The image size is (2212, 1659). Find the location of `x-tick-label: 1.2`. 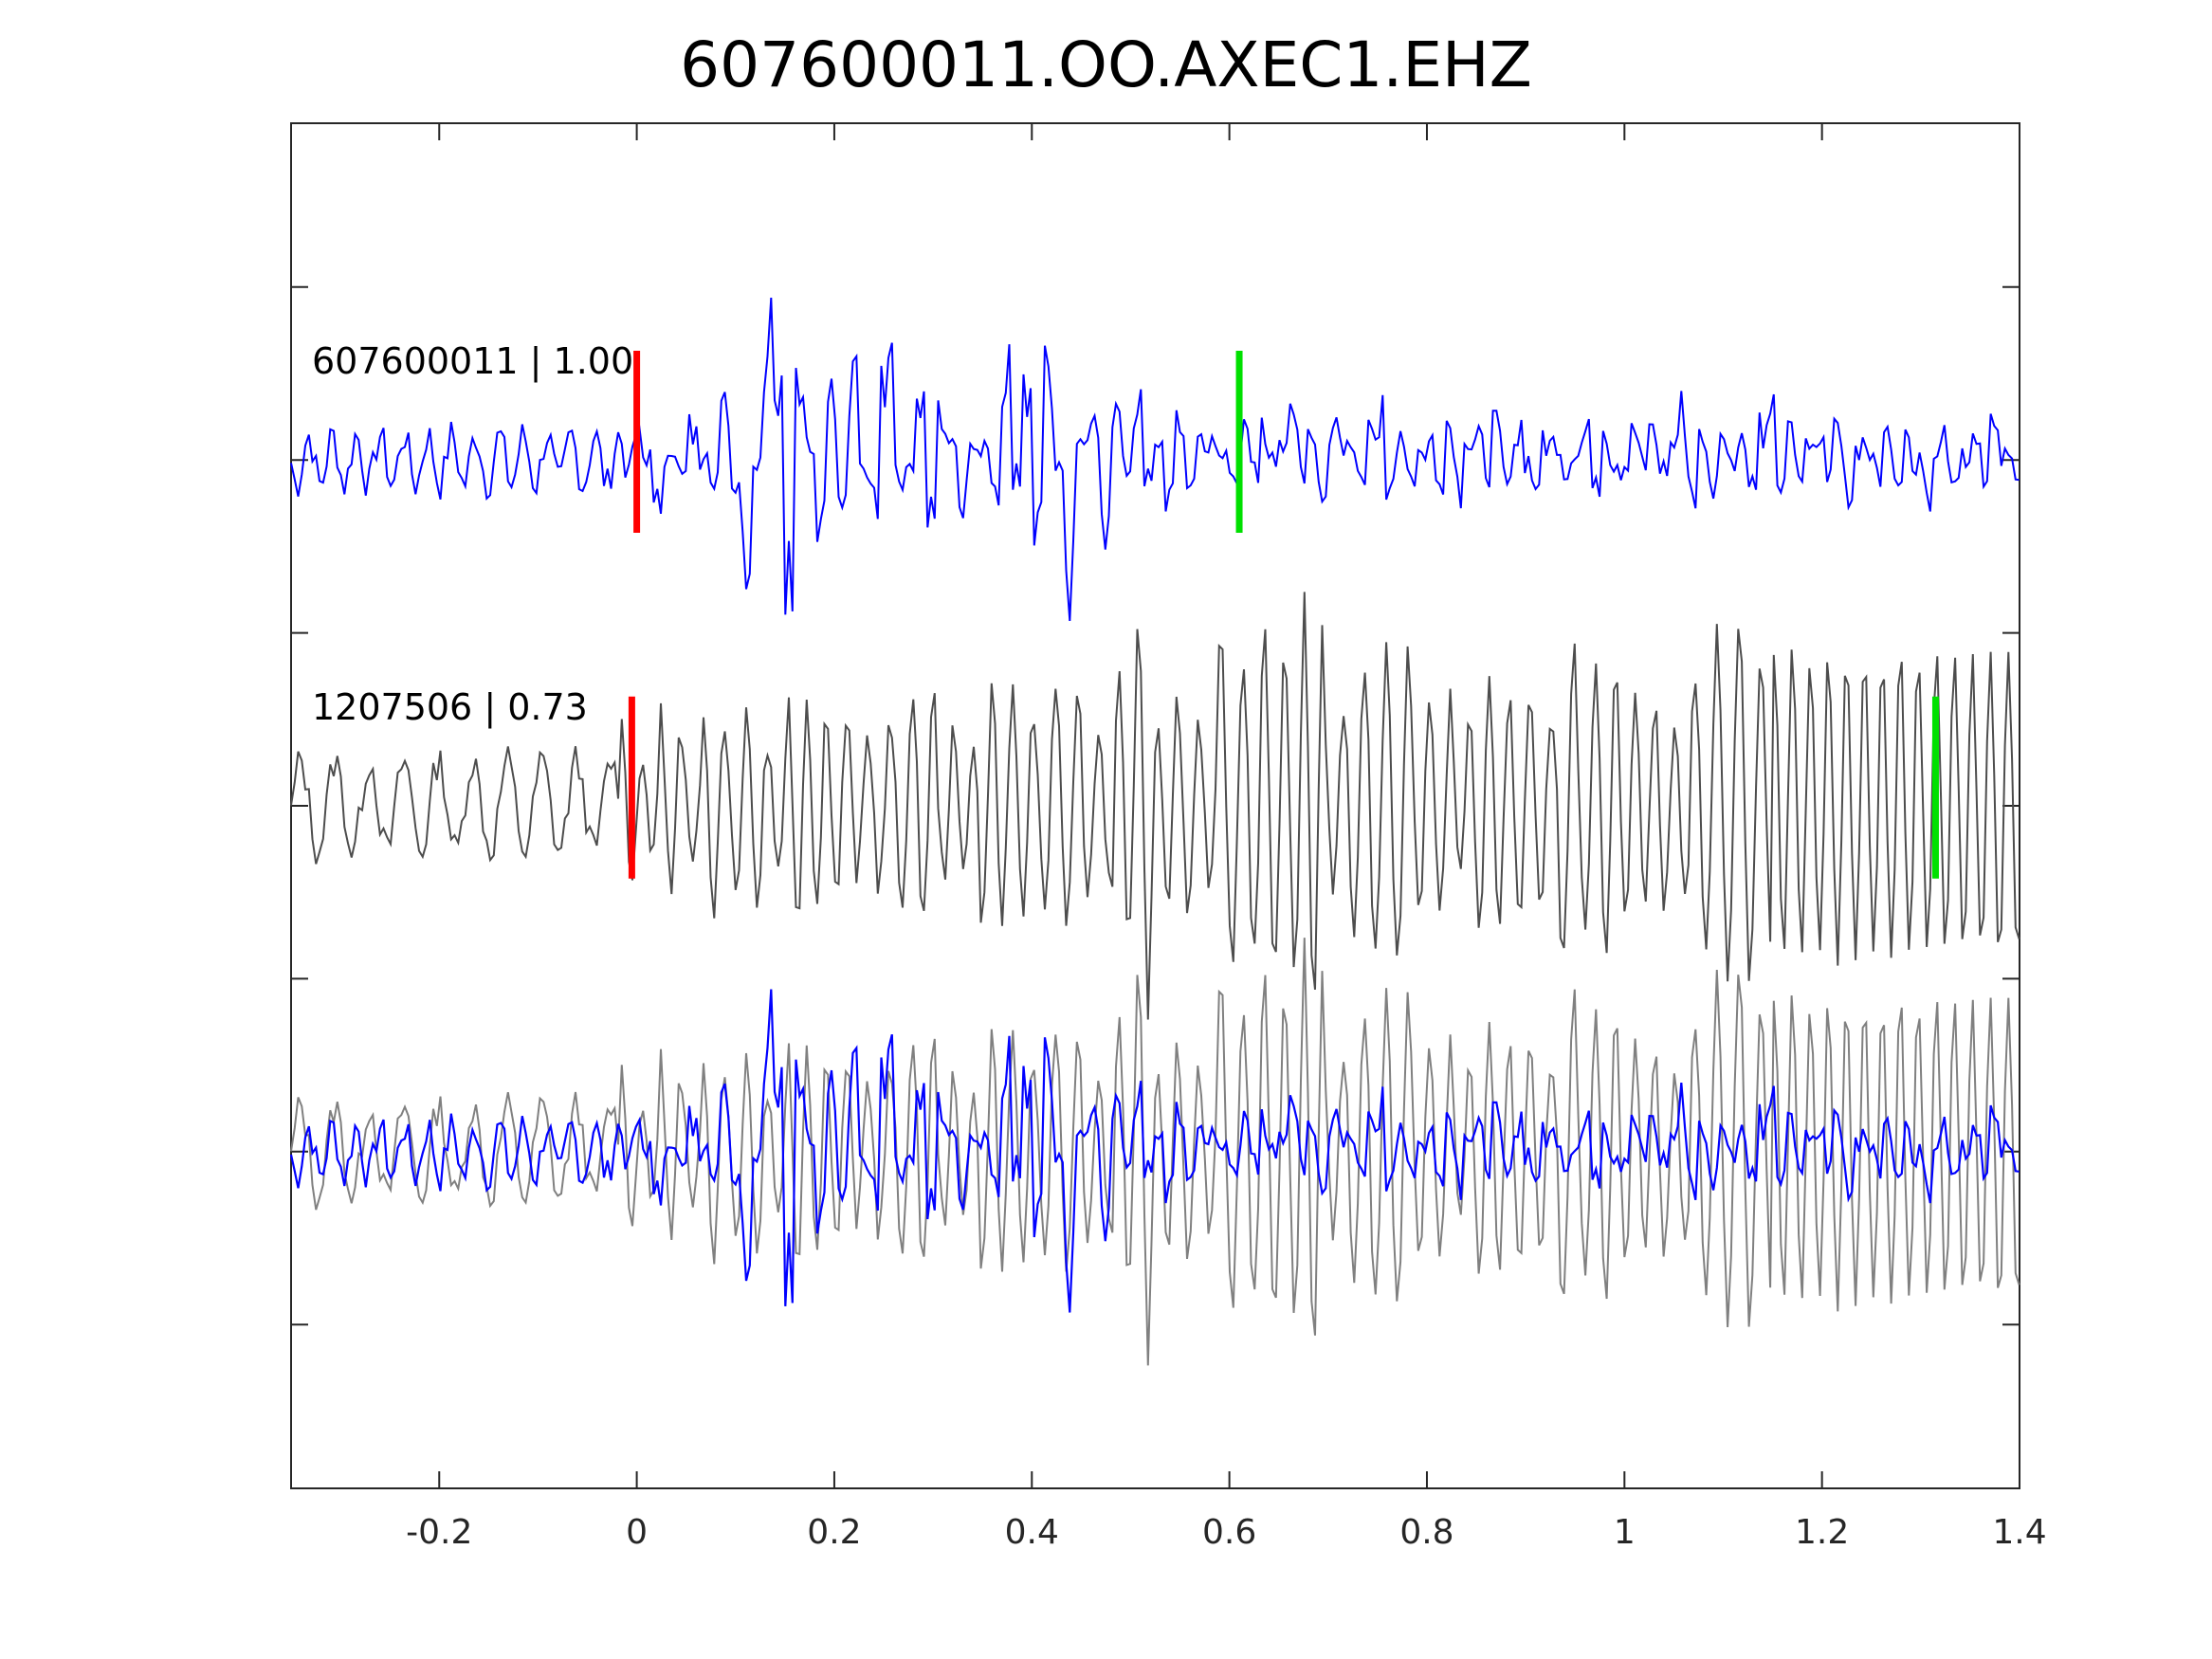

x-tick-label: 1.2 is located at coordinates (1822, 1532).